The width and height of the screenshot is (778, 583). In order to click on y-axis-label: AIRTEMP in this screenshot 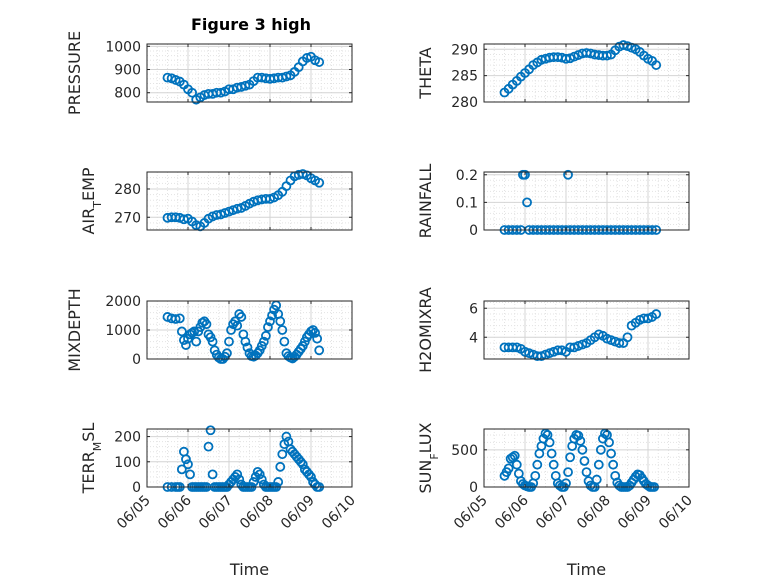, I will do `click(91, 200)`.